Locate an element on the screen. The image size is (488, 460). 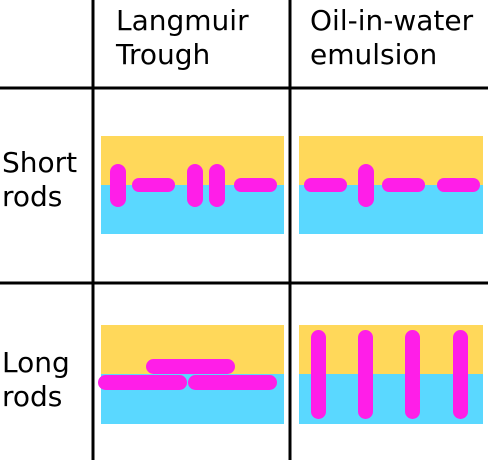
column-header-langmuir-trough: Langmuir Trough is located at coordinates (182, 38).